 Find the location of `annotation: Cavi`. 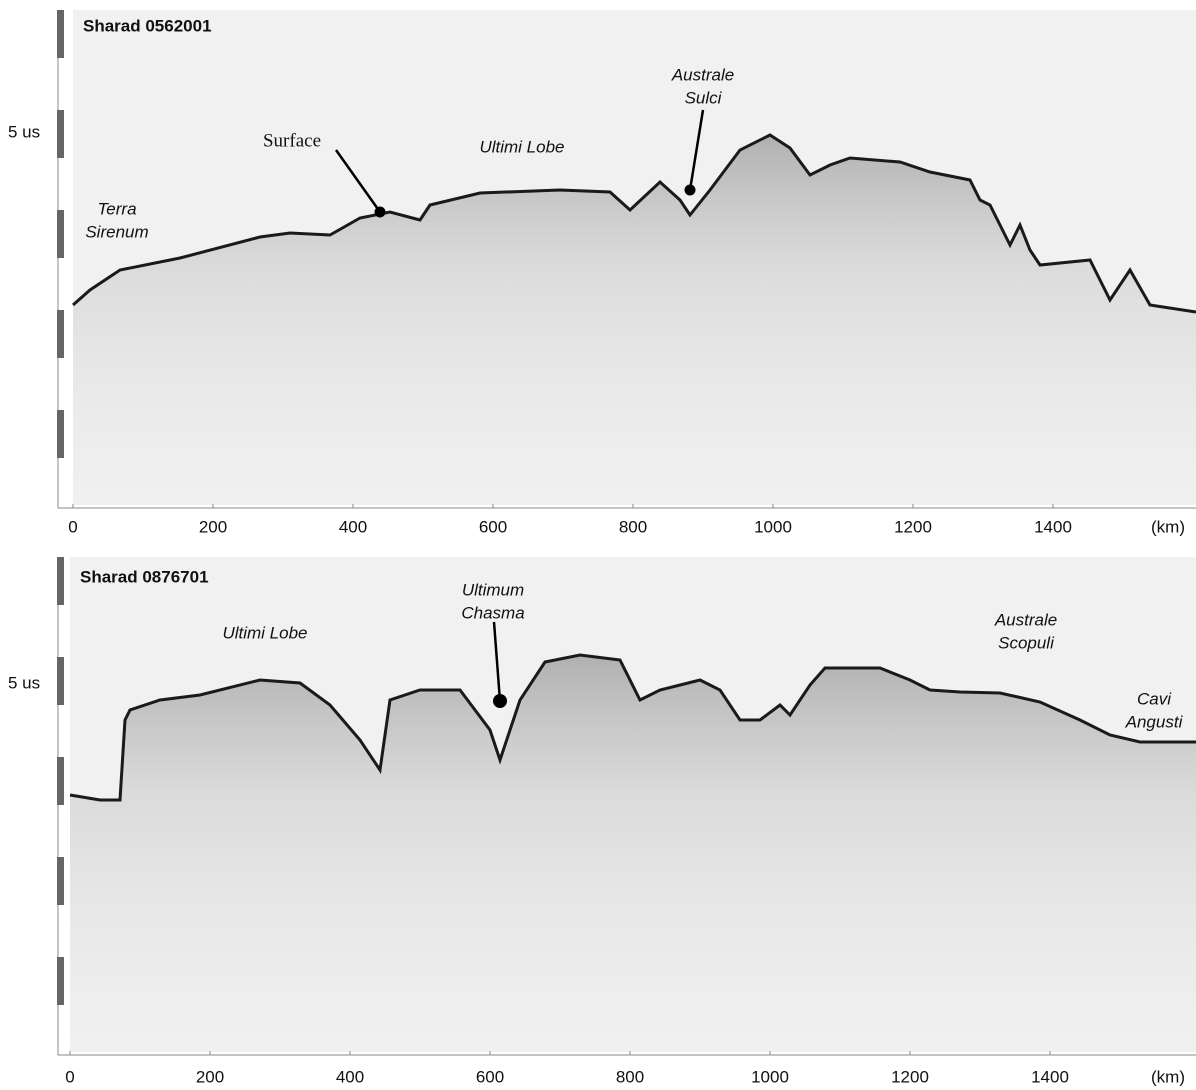

annotation: Cavi is located at coordinates (1154, 698).